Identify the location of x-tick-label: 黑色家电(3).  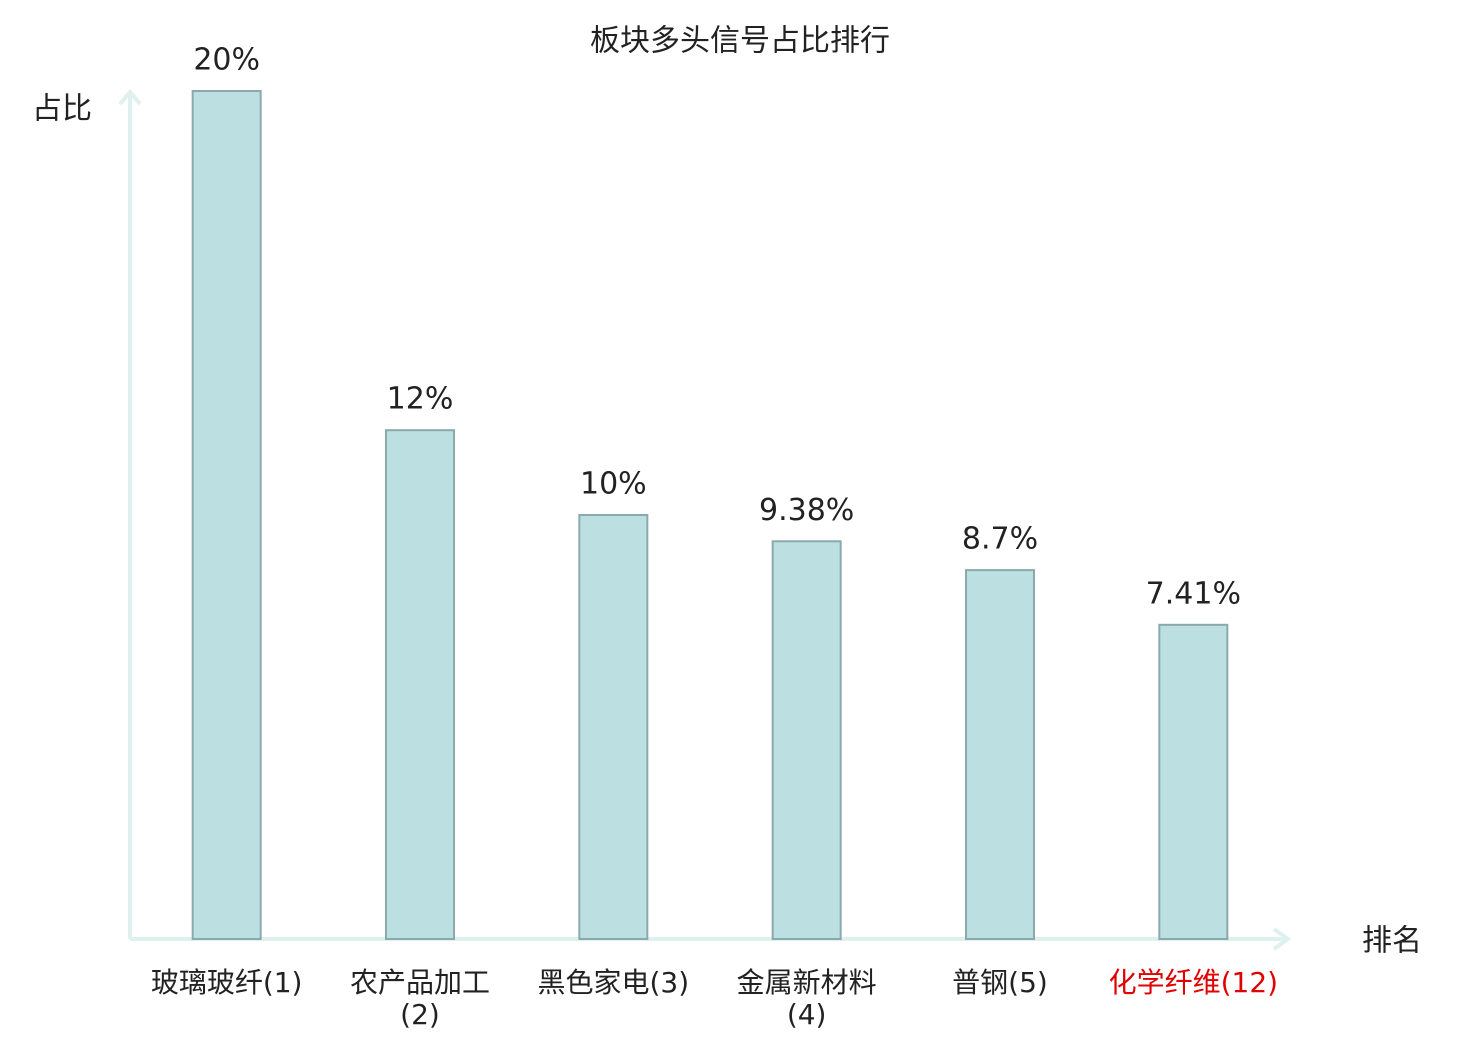
(613, 982).